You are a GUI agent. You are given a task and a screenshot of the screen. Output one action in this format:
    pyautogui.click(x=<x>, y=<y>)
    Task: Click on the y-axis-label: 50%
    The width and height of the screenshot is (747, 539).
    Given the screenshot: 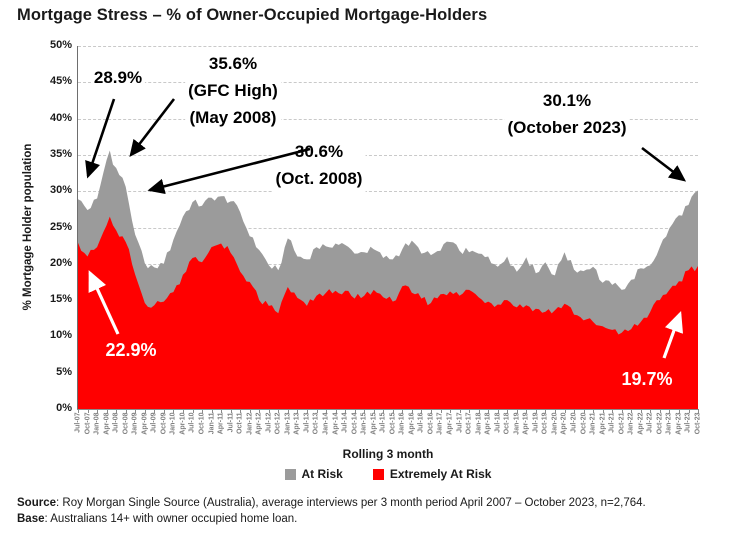 What is the action you would take?
    pyautogui.click(x=60, y=45)
    